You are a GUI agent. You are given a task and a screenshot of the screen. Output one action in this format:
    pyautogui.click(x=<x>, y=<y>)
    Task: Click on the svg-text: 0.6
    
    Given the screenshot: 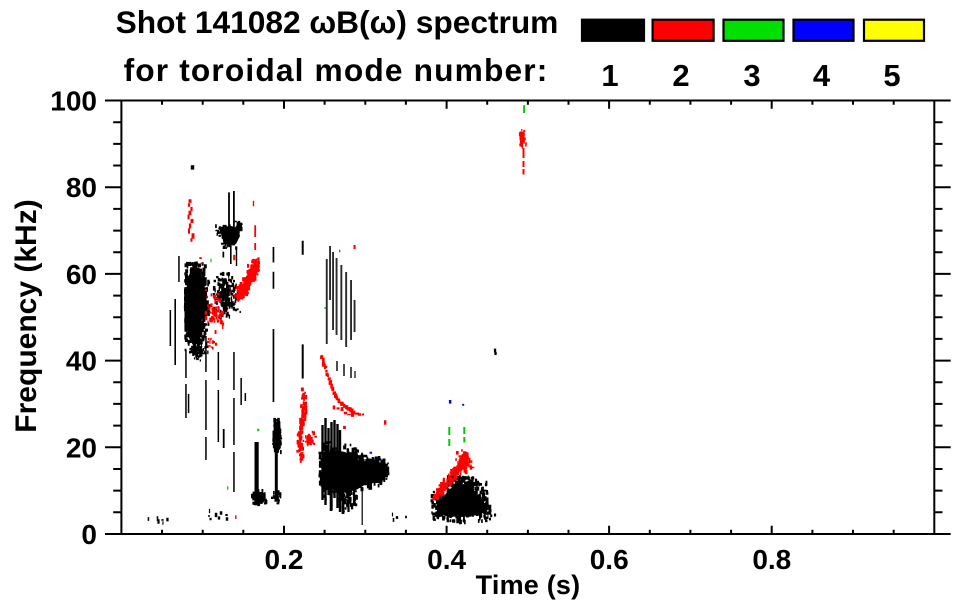 What is the action you would take?
    pyautogui.click(x=609, y=559)
    